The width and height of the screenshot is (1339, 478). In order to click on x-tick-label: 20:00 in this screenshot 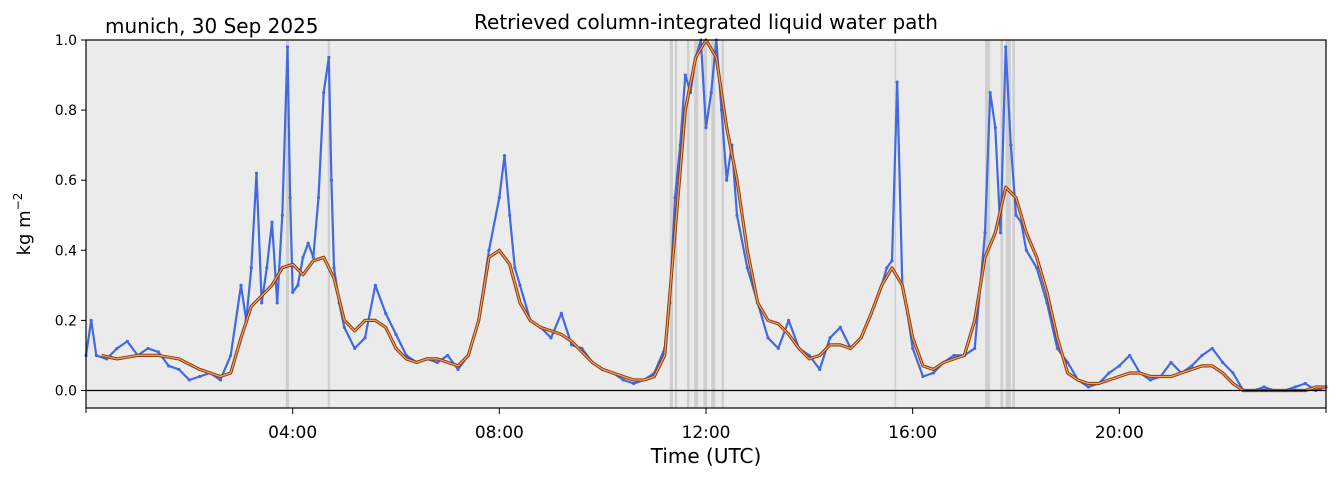, I will do `click(1119, 433)`.